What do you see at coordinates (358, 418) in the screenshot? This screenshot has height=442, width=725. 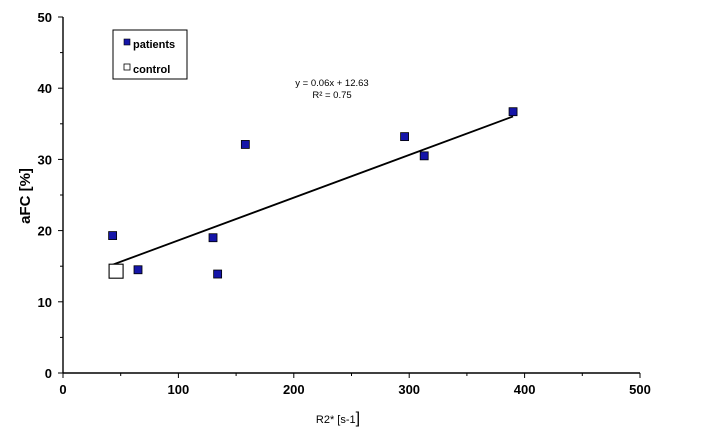 I see `x-axis-title-bracket: ]` at bounding box center [358, 418].